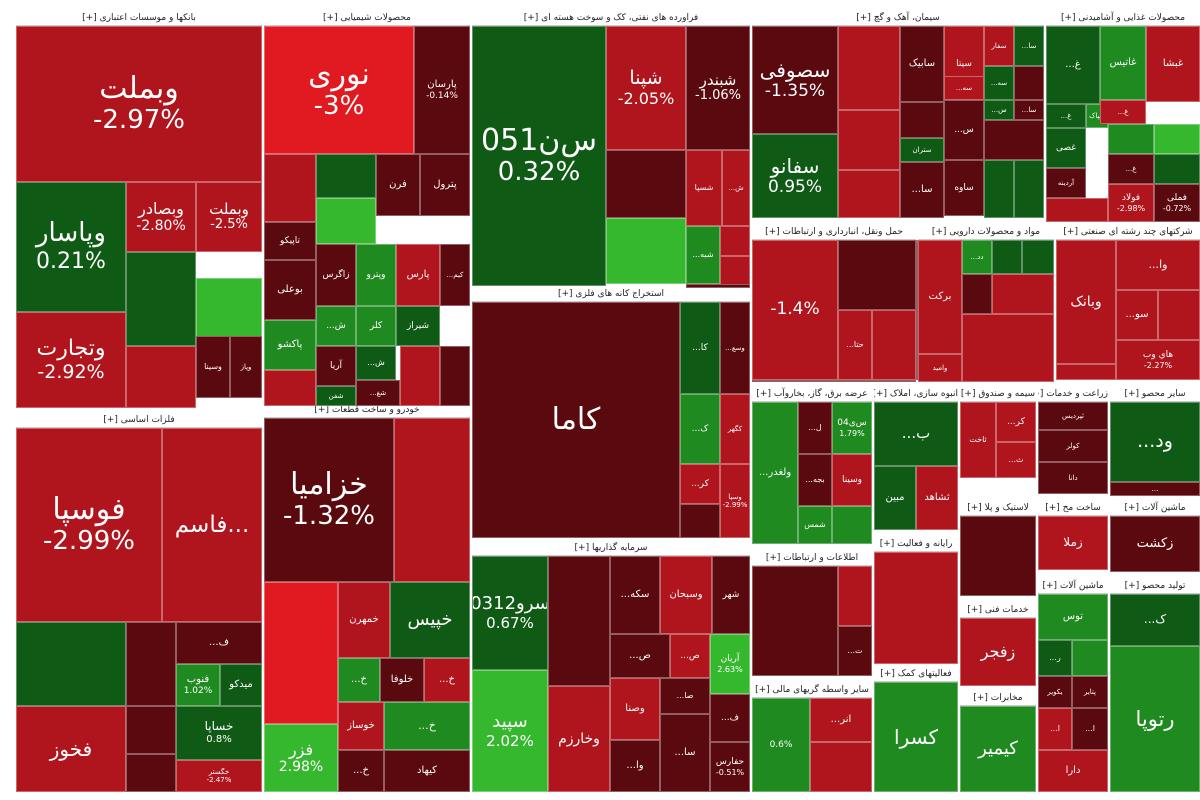  What do you see at coordinates (241, 685) in the screenshot?
I see `stock-tile: میدکو` at bounding box center [241, 685].